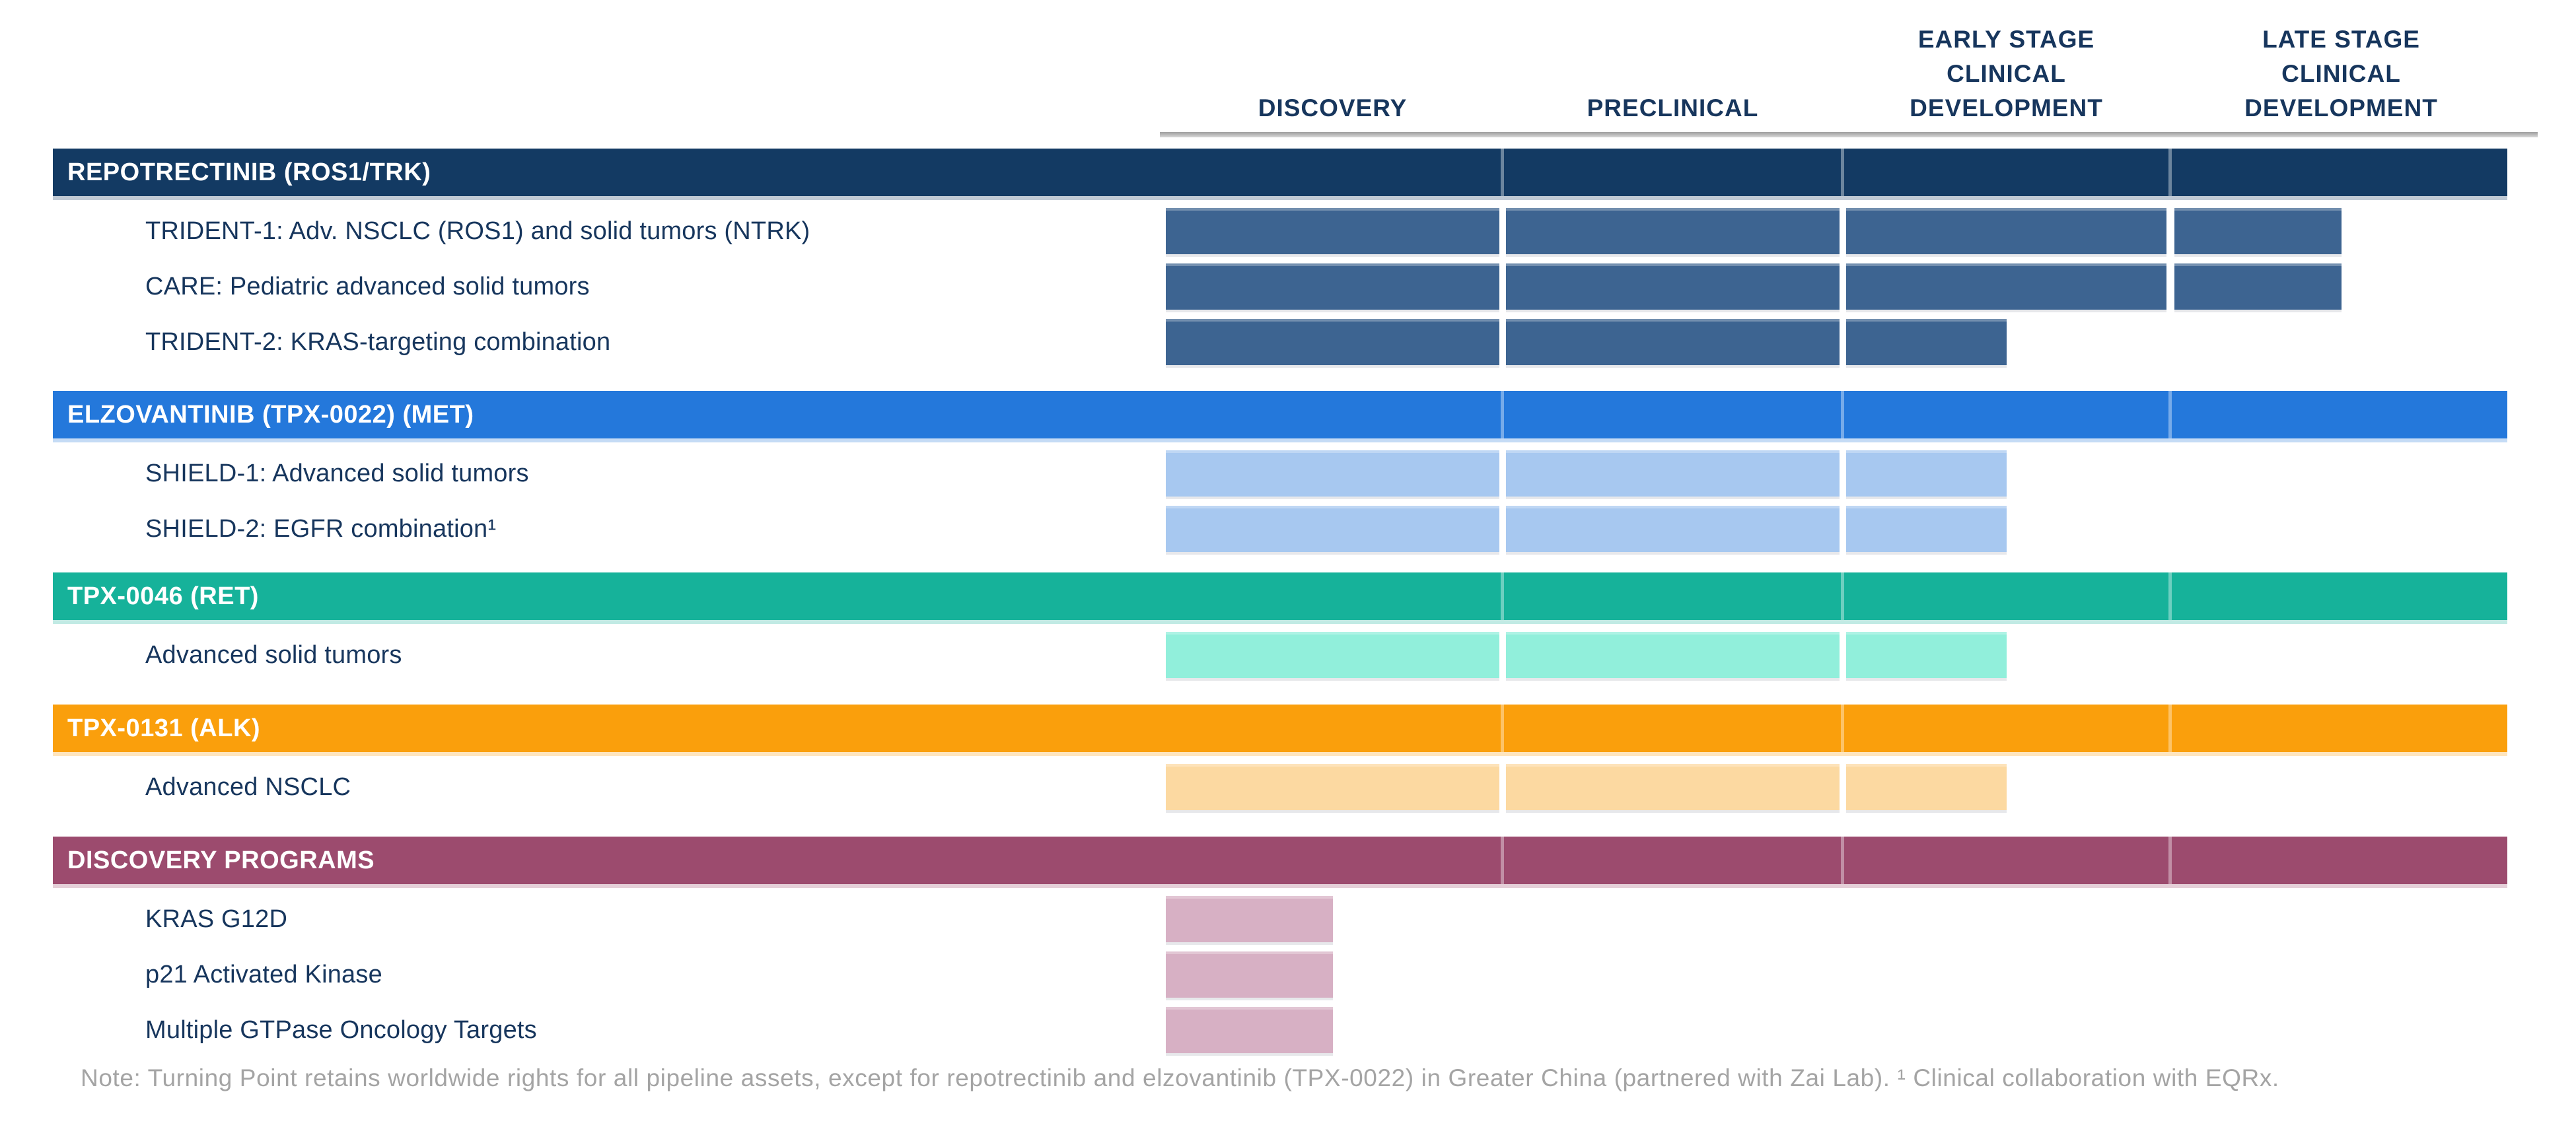 This screenshot has width=2576, height=1139. What do you see at coordinates (216, 919) in the screenshot?
I see `program-label: KRAS G12D` at bounding box center [216, 919].